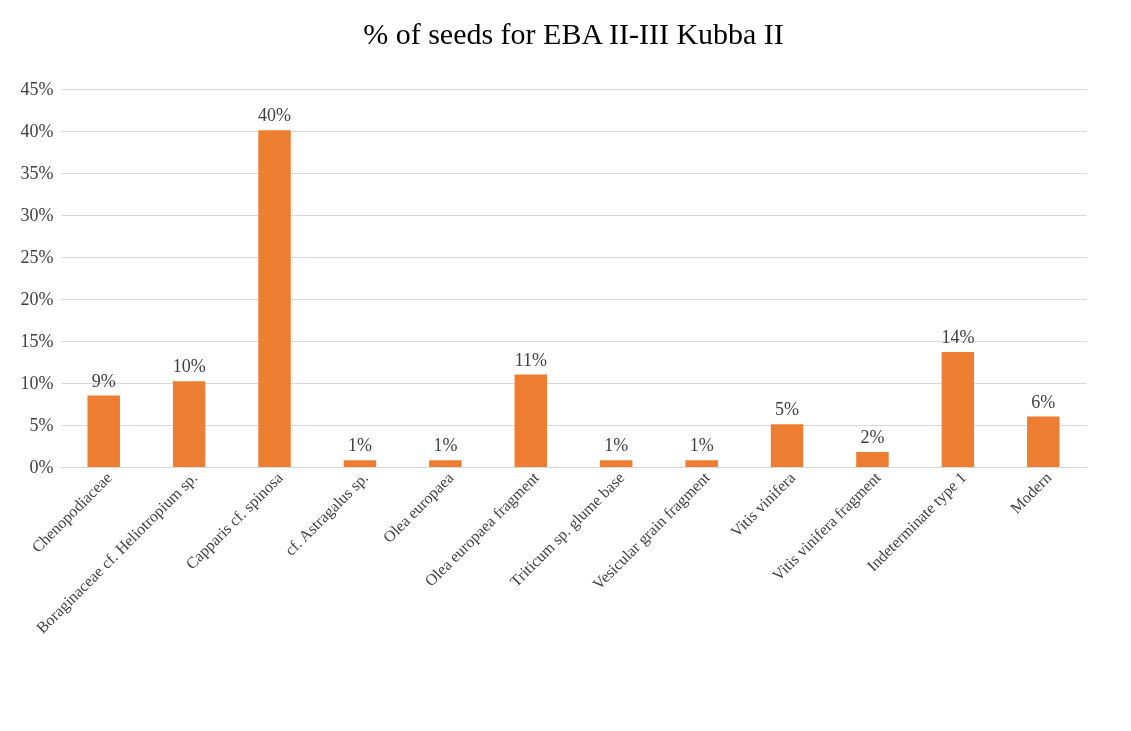 This screenshot has height=731, width=1131. I want to click on y-tick-label: 10%, so click(37, 382).